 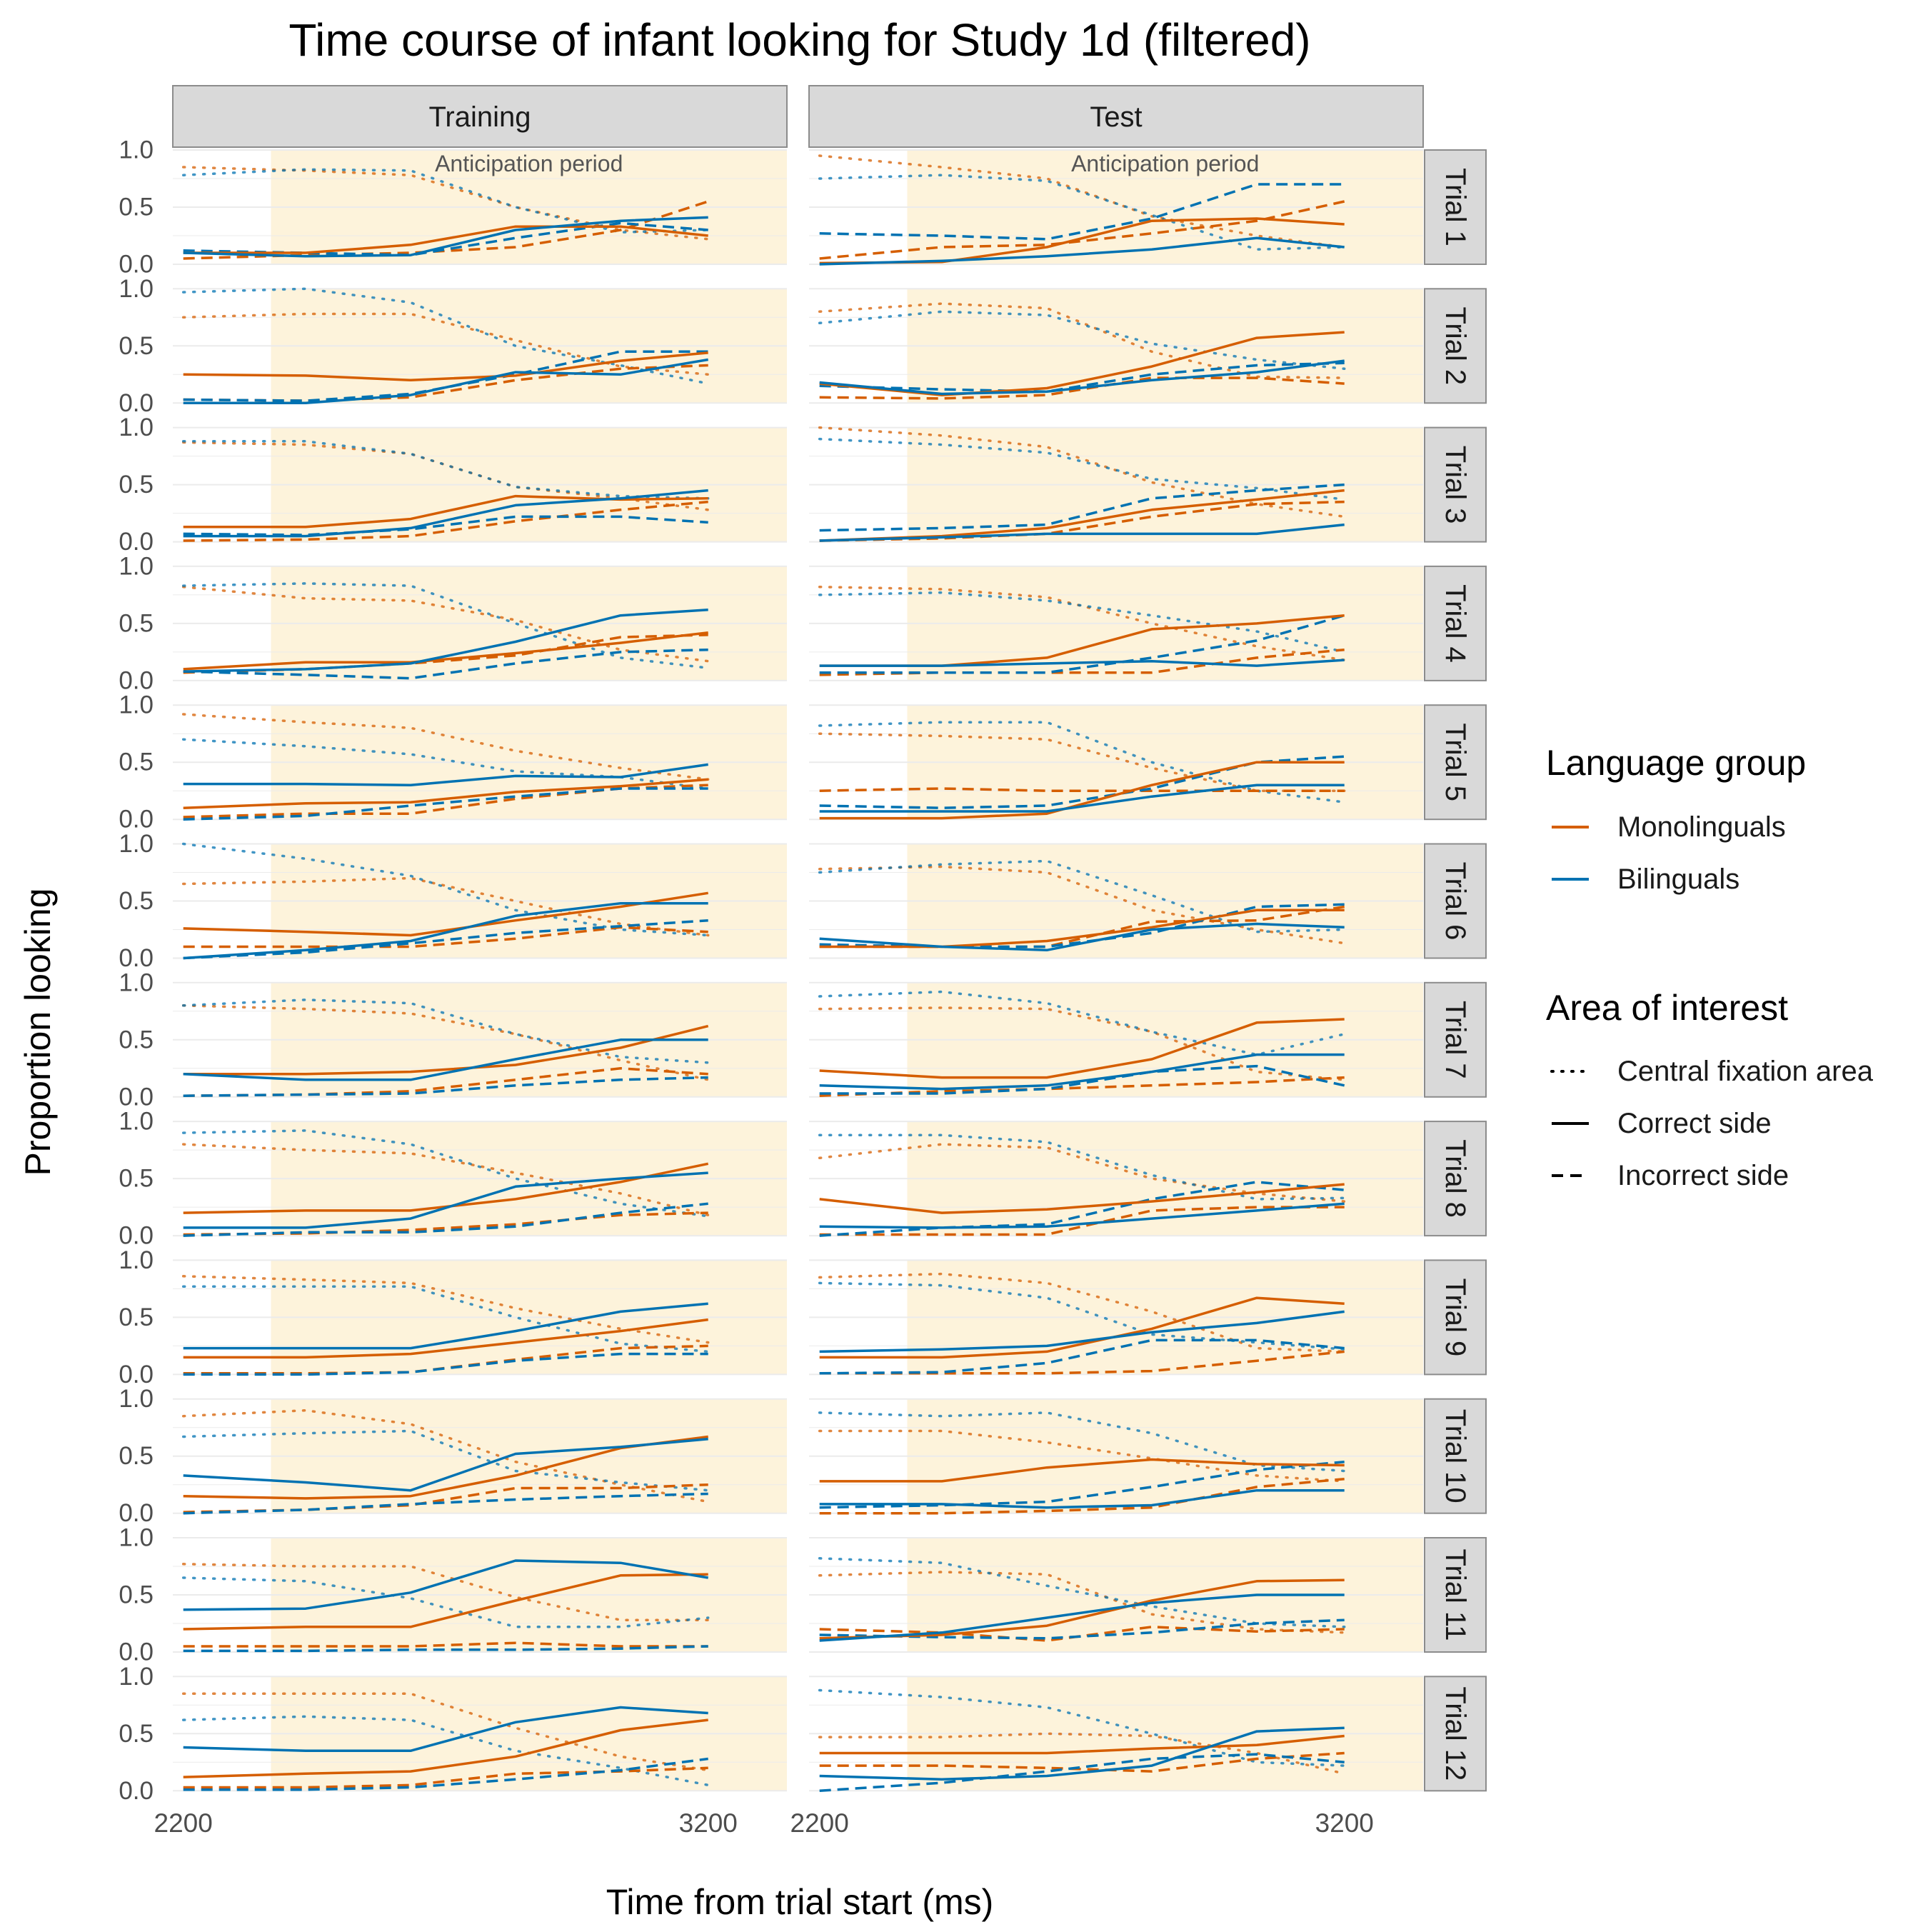 I want to click on x-tick-label: 2200, so click(x=183, y=1823).